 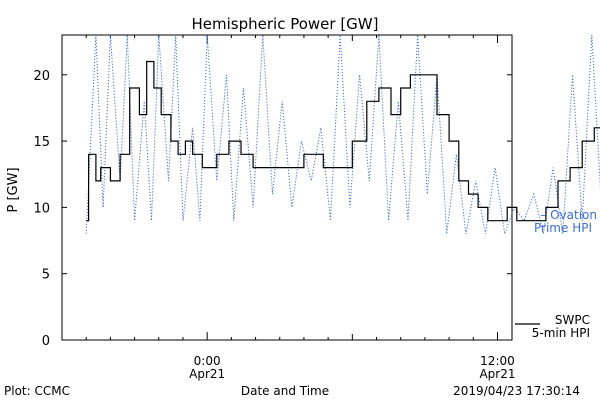 I want to click on x-tick-time-label: 0:00, so click(x=207, y=361).